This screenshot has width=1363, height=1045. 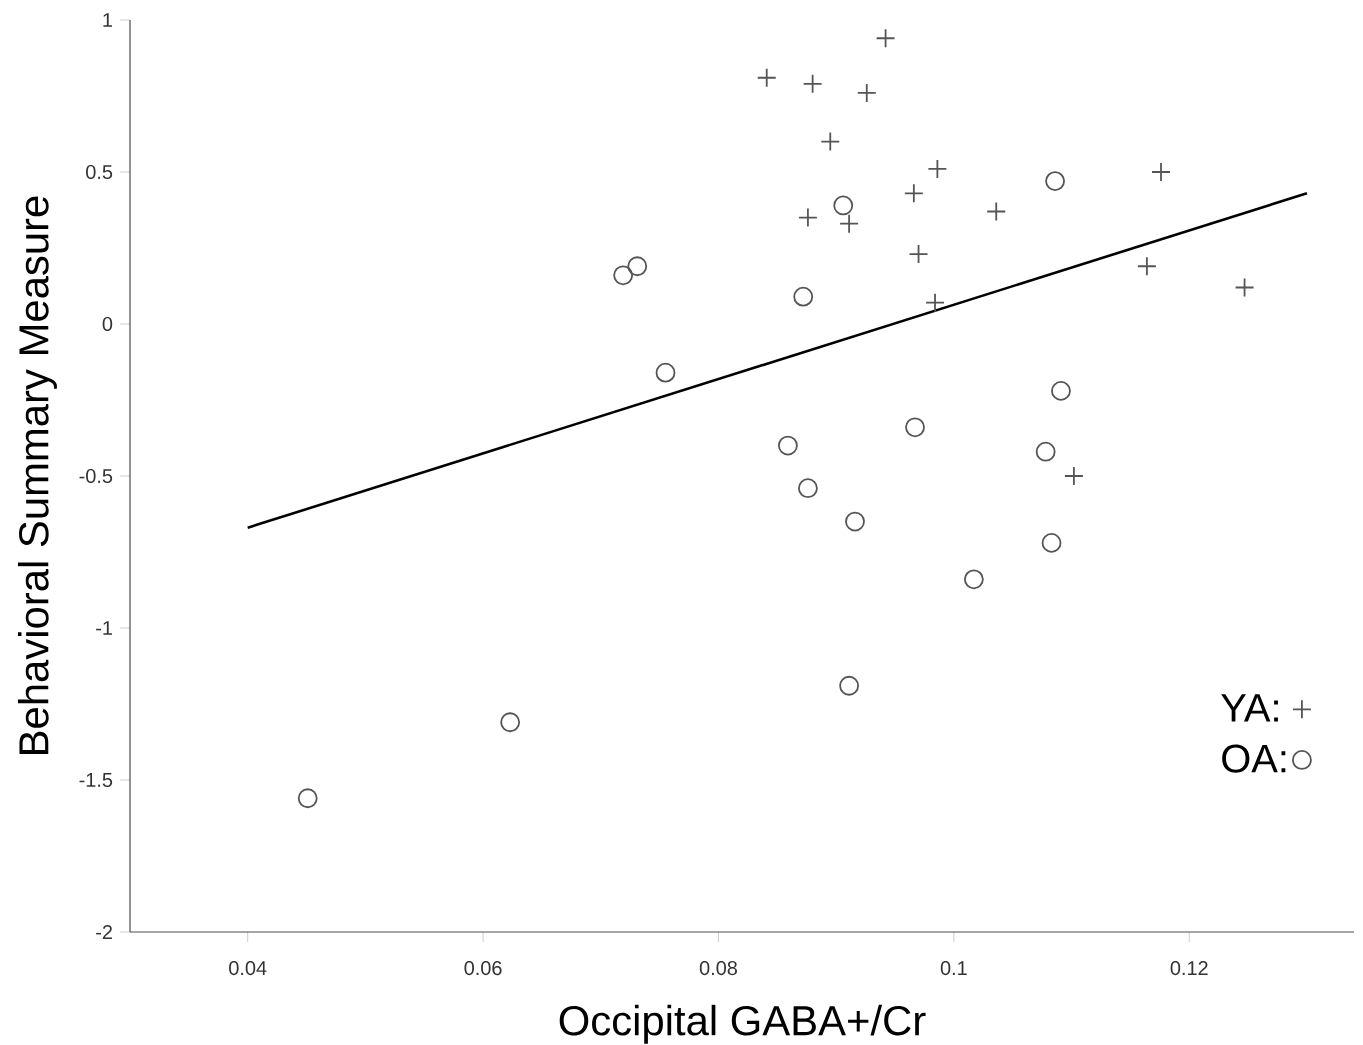 I want to click on y-tick-label: 0, so click(x=107, y=324).